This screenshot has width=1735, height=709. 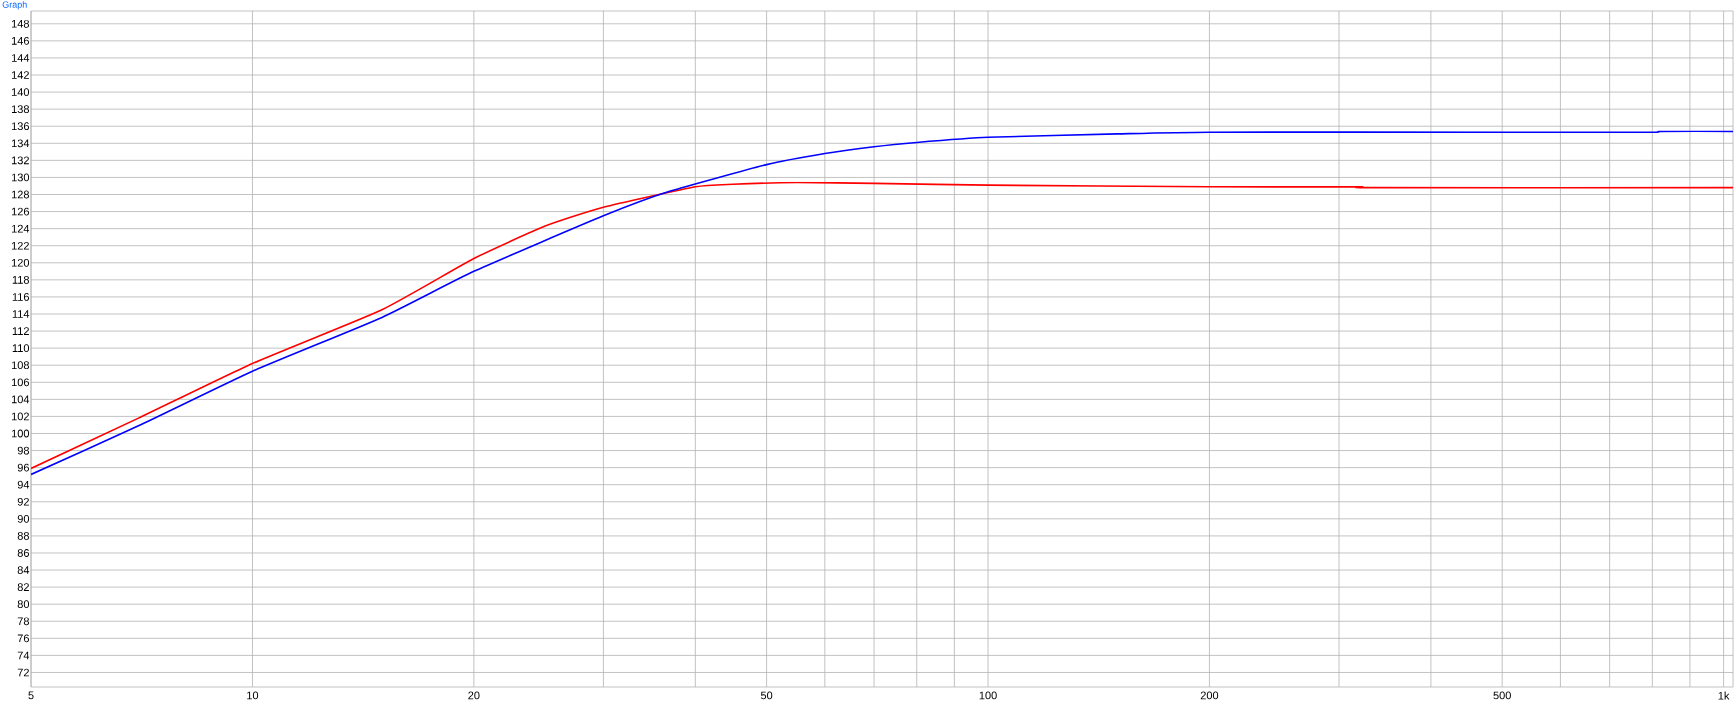 I want to click on y-tick-label: 136, so click(x=20, y=126).